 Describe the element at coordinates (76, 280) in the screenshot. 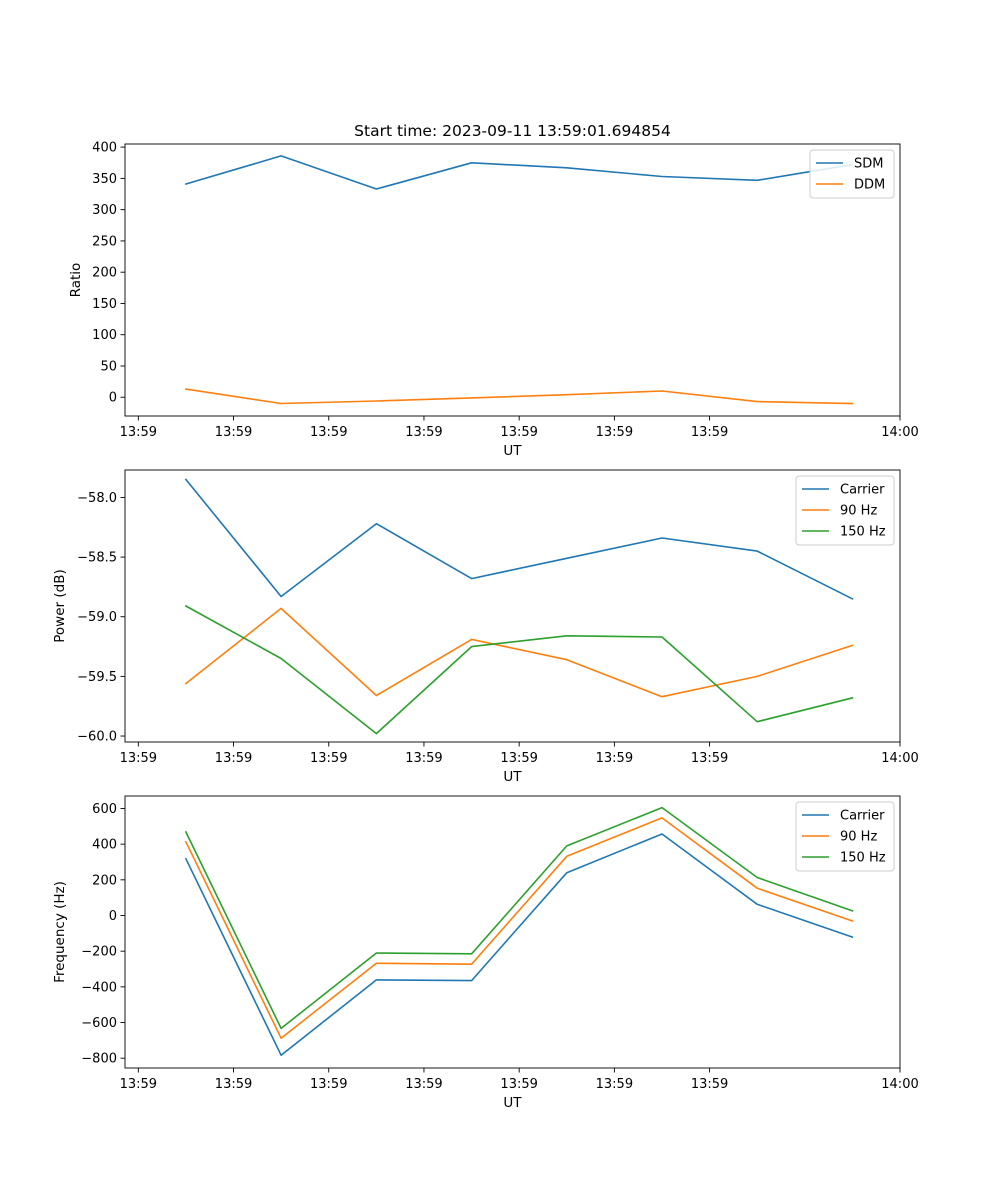

I see `y-axis-label: Ratio` at that location.